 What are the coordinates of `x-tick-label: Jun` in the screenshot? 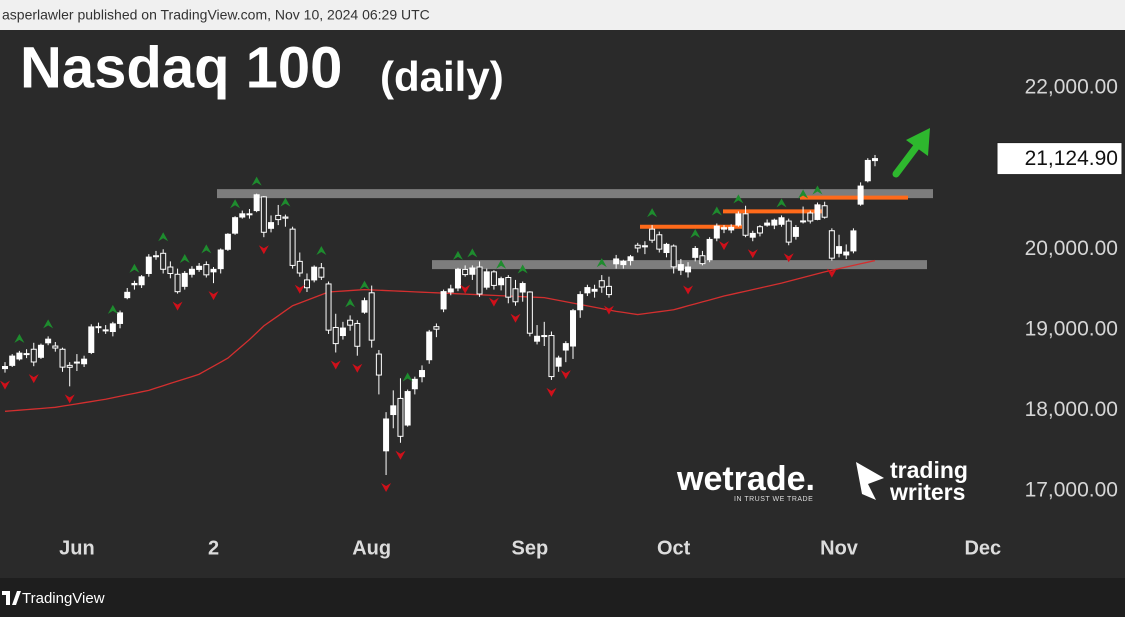 It's located at (77, 548).